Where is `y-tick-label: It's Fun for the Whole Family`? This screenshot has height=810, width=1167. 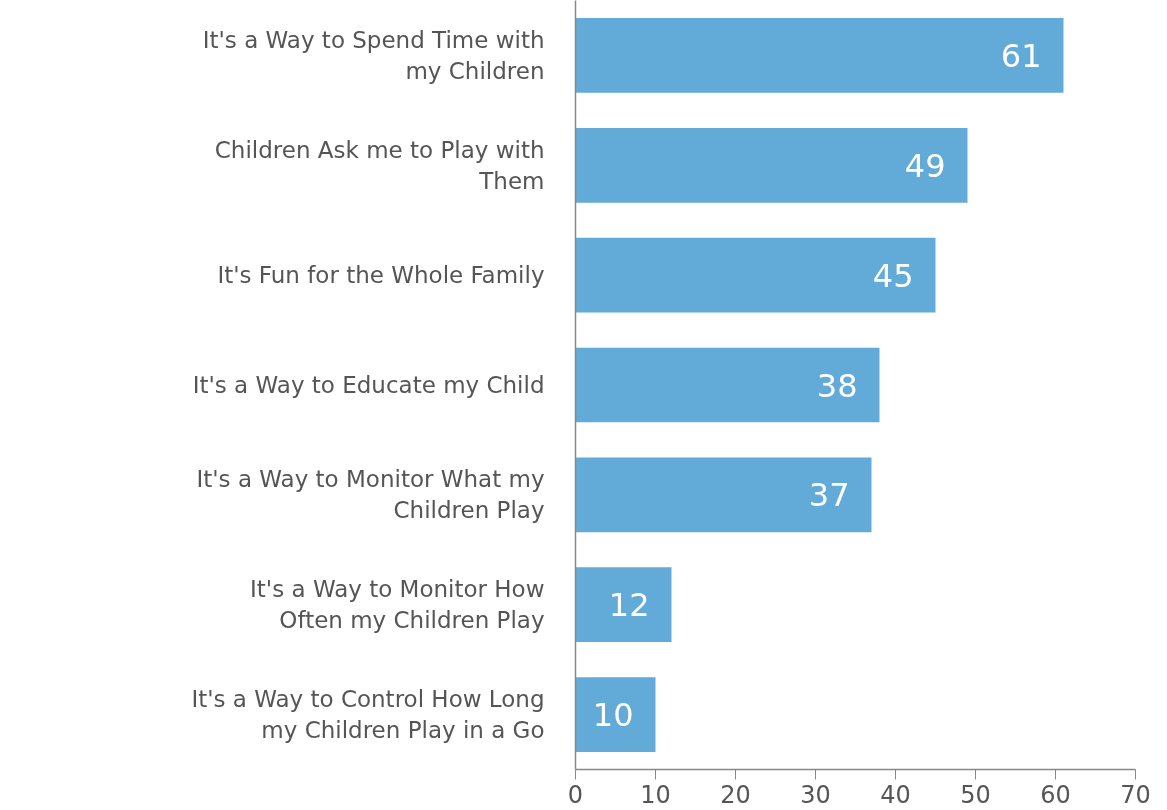 y-tick-label: It's Fun for the Whole Family is located at coordinates (381, 275).